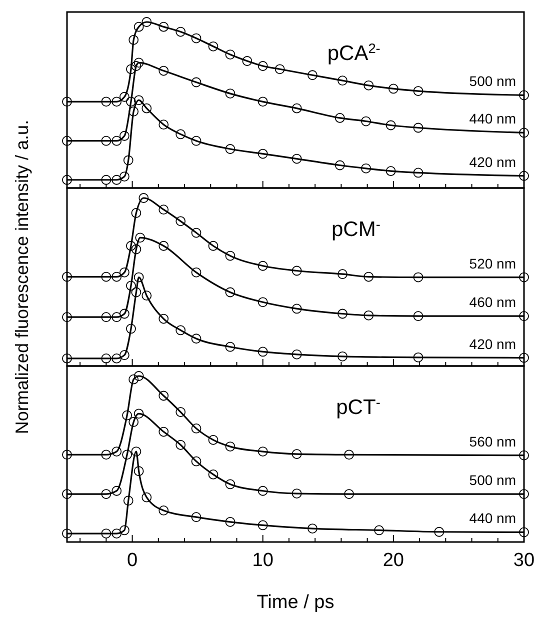 This screenshot has width=539, height=617. What do you see at coordinates (355, 228) in the screenshot?
I see `text: pCM$^{-}$` at bounding box center [355, 228].